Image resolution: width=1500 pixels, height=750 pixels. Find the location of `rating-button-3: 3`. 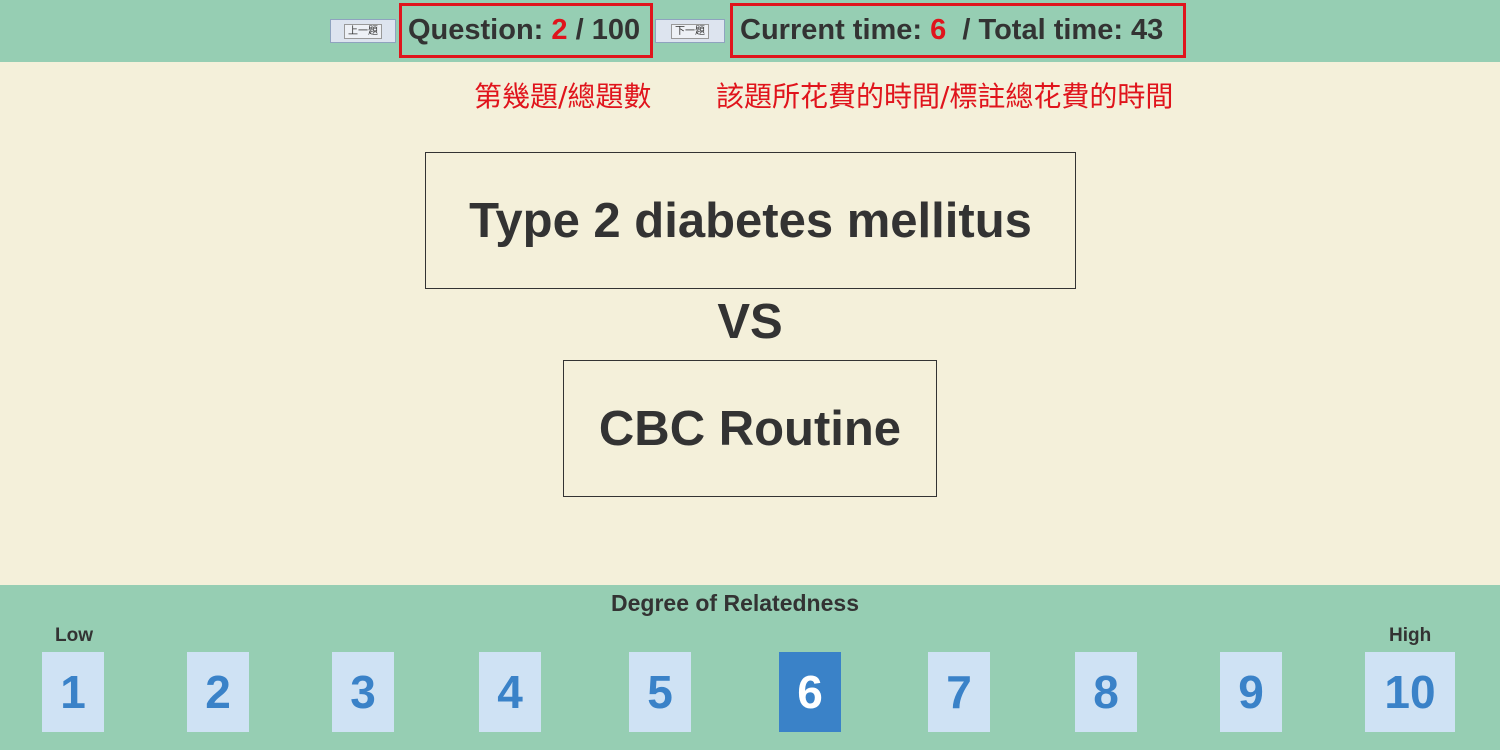

rating-button-3: 3 is located at coordinates (363, 692).